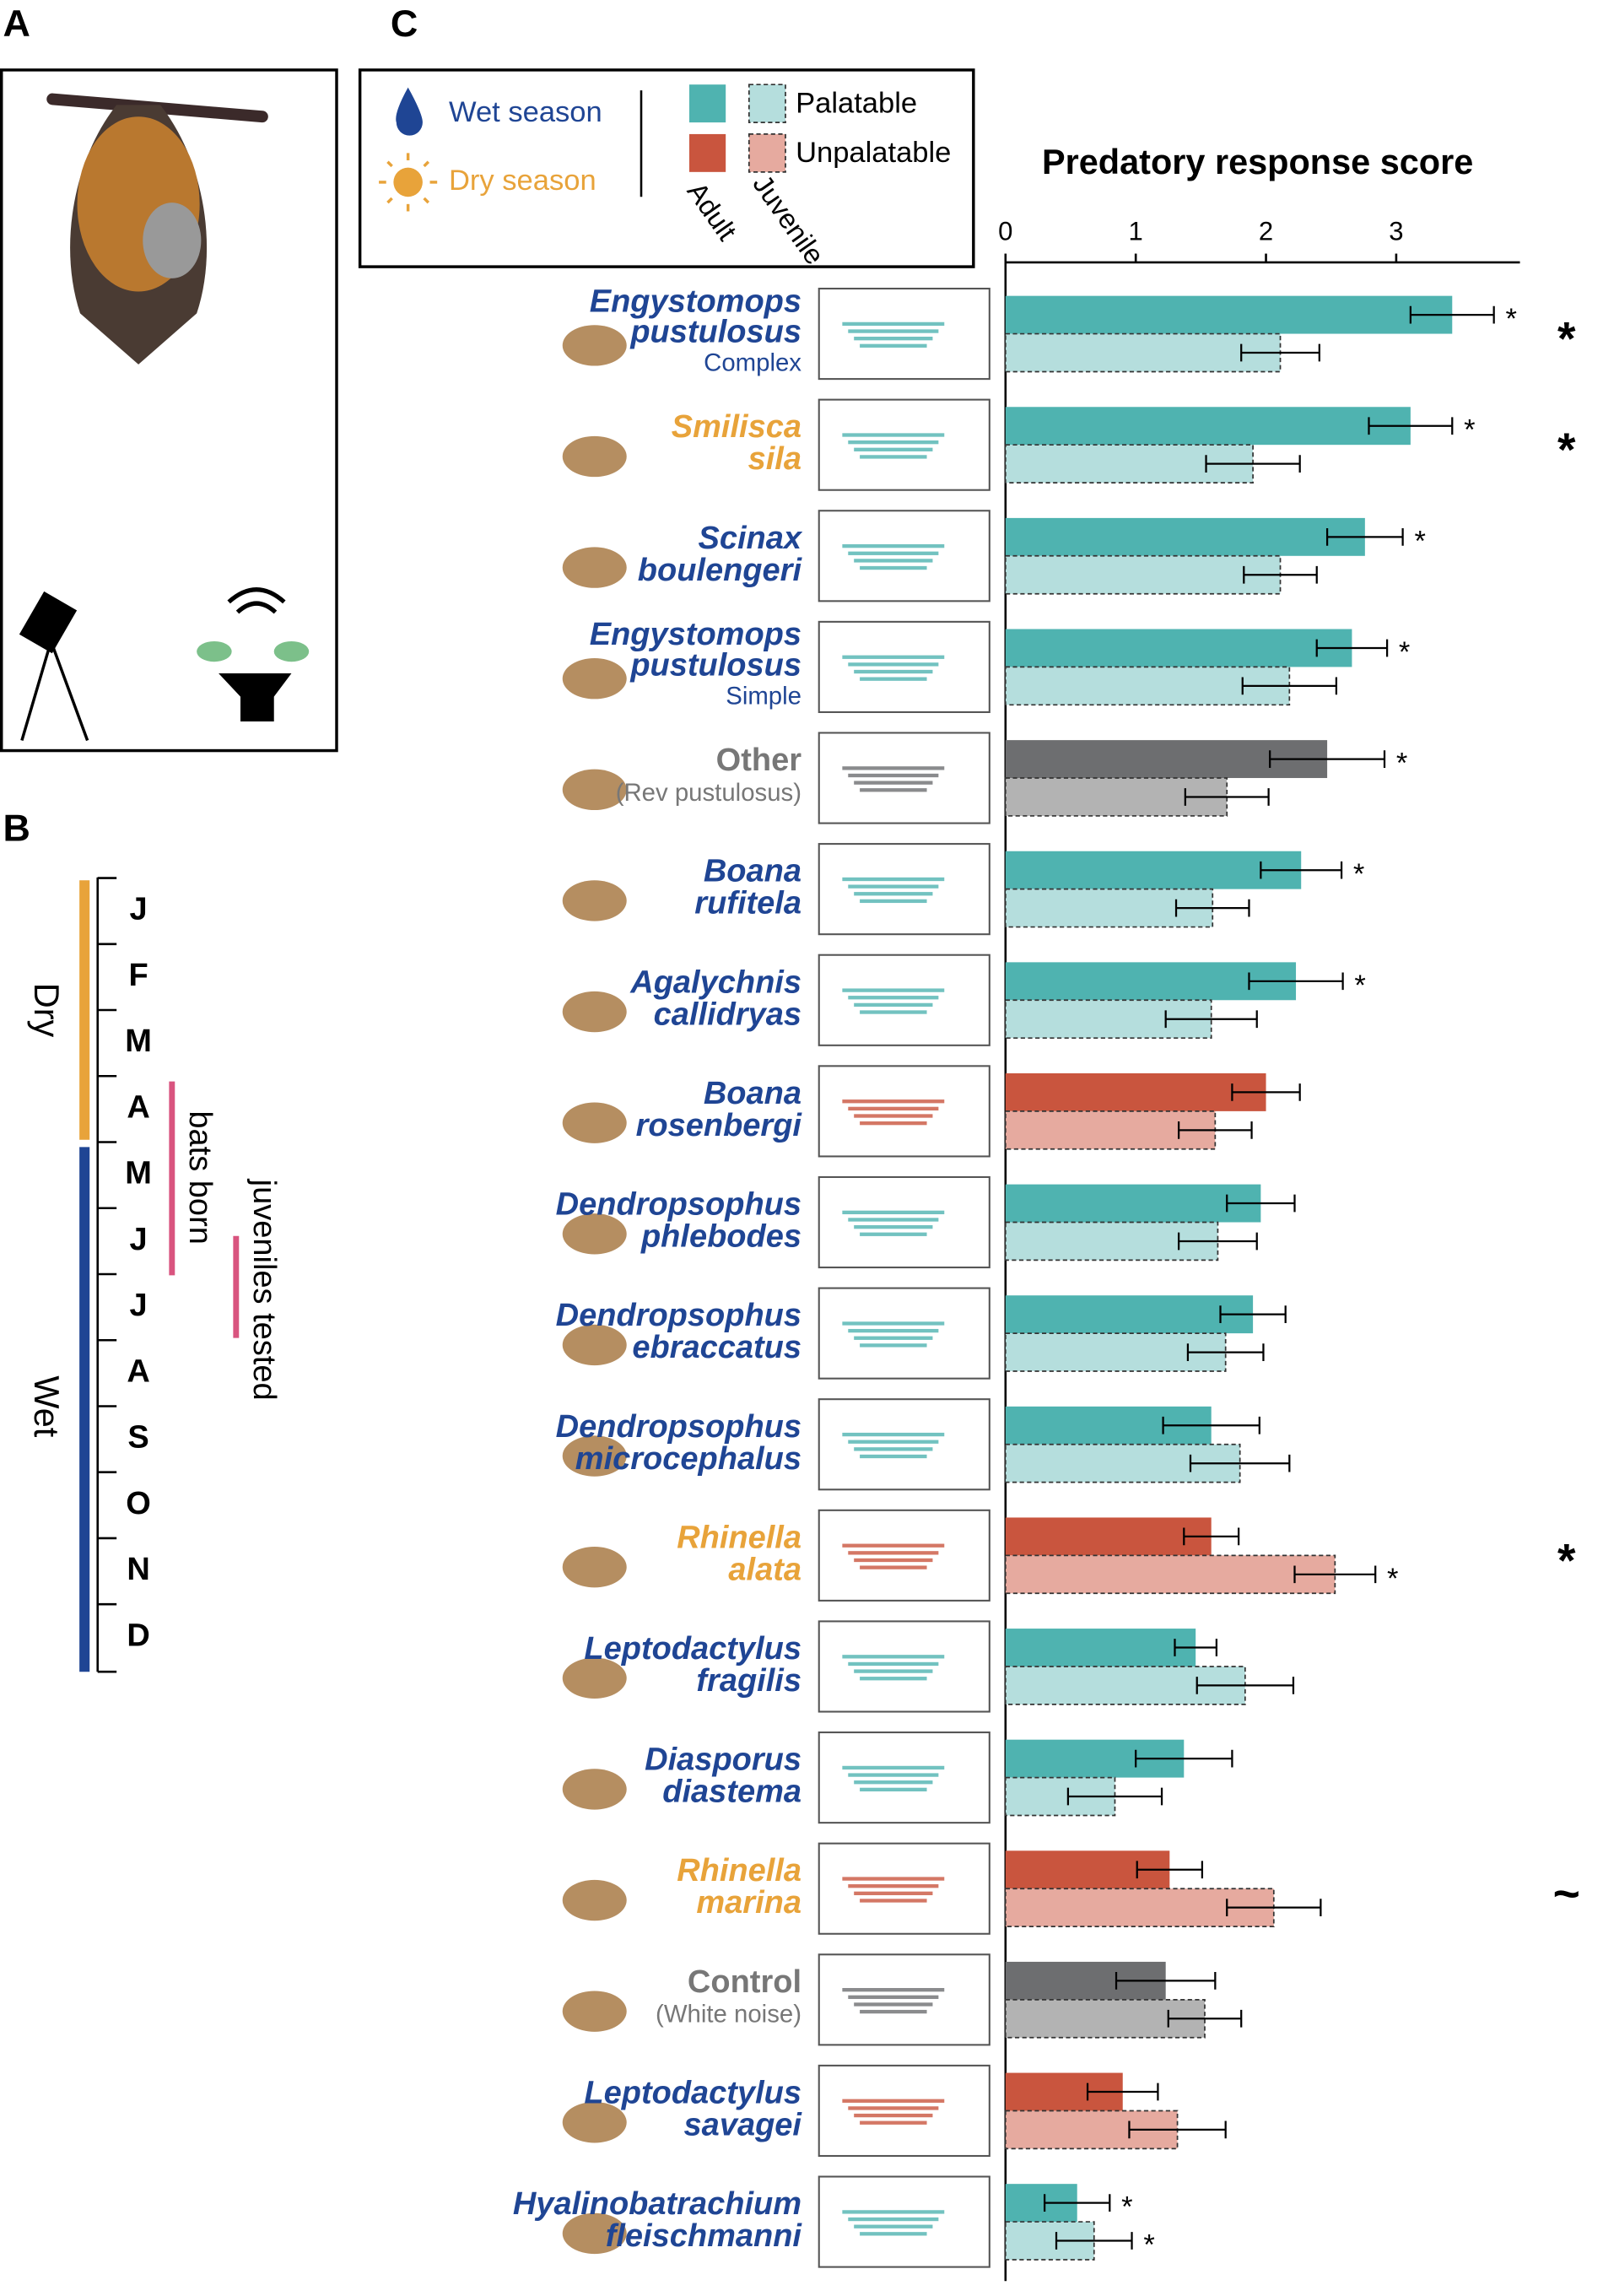 The image size is (1603, 2296). What do you see at coordinates (1266, 231) in the screenshot?
I see `x-tick-label: 2` at bounding box center [1266, 231].